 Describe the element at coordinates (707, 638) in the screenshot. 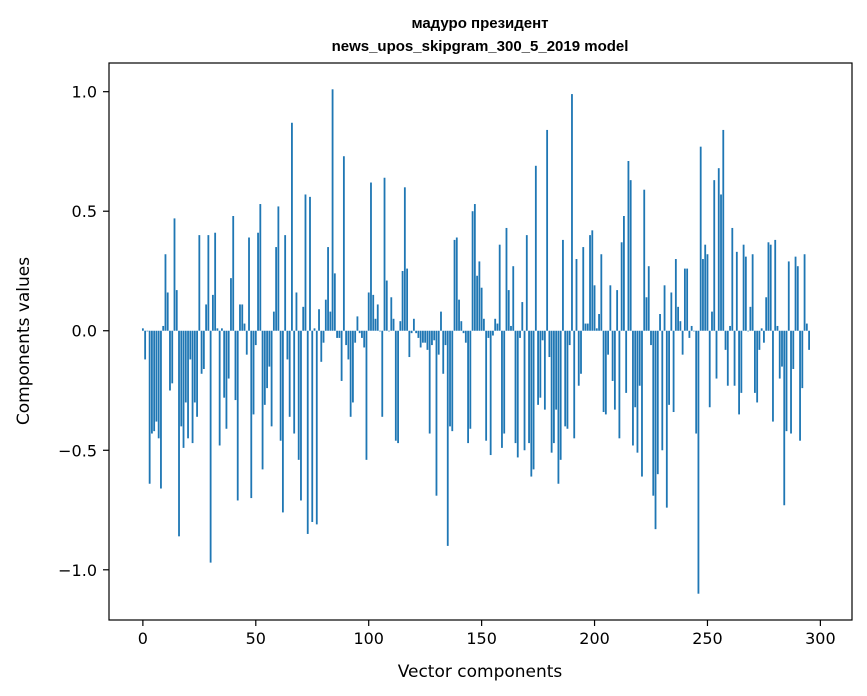

I see `x-tick-label: 250` at that location.